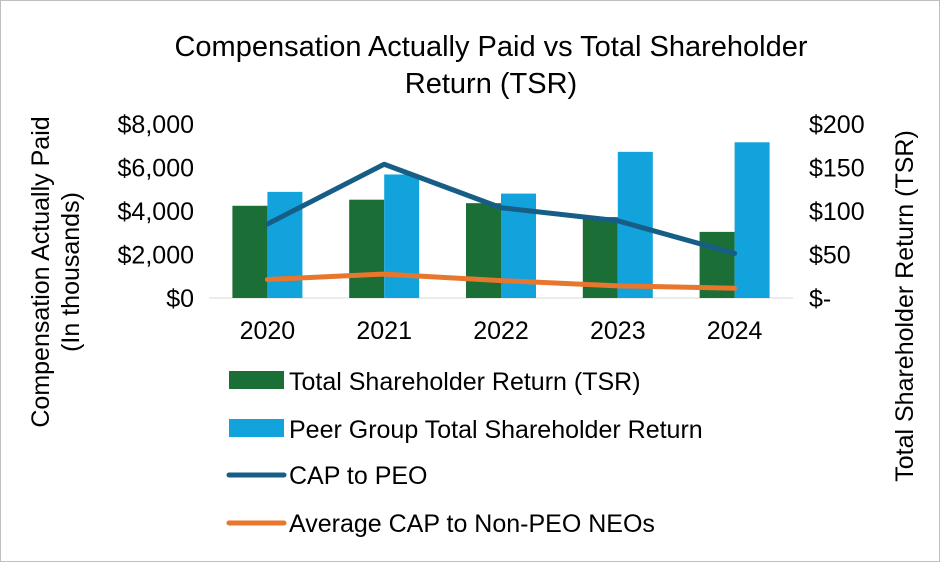 The height and width of the screenshot is (563, 940). Describe the element at coordinates (358, 476) in the screenshot. I see `legend-label: CAP to PEO` at that location.